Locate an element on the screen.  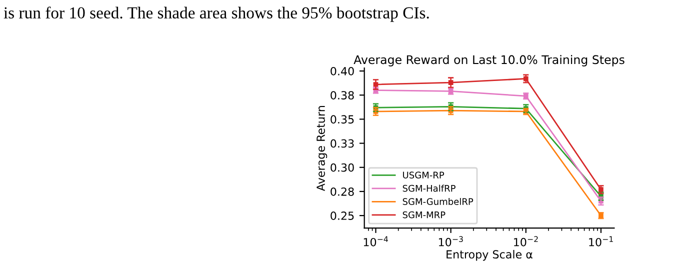
x-tick-label: 10$^{−4}$ is located at coordinates (376, 241).